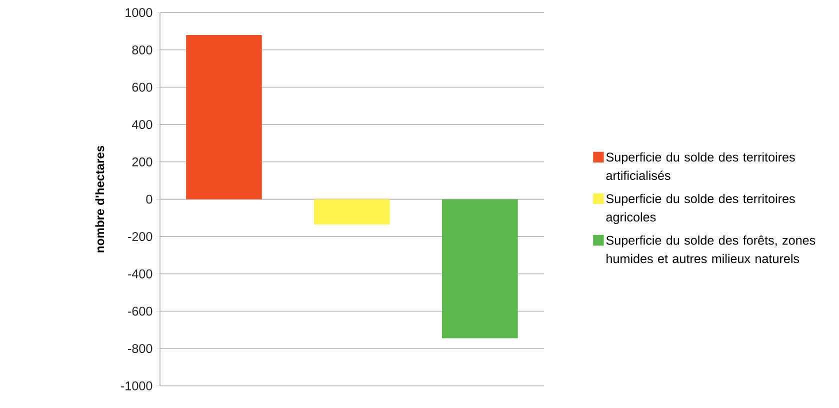  What do you see at coordinates (136, 385) in the screenshot?
I see `y-tick-label: -1000` at bounding box center [136, 385].